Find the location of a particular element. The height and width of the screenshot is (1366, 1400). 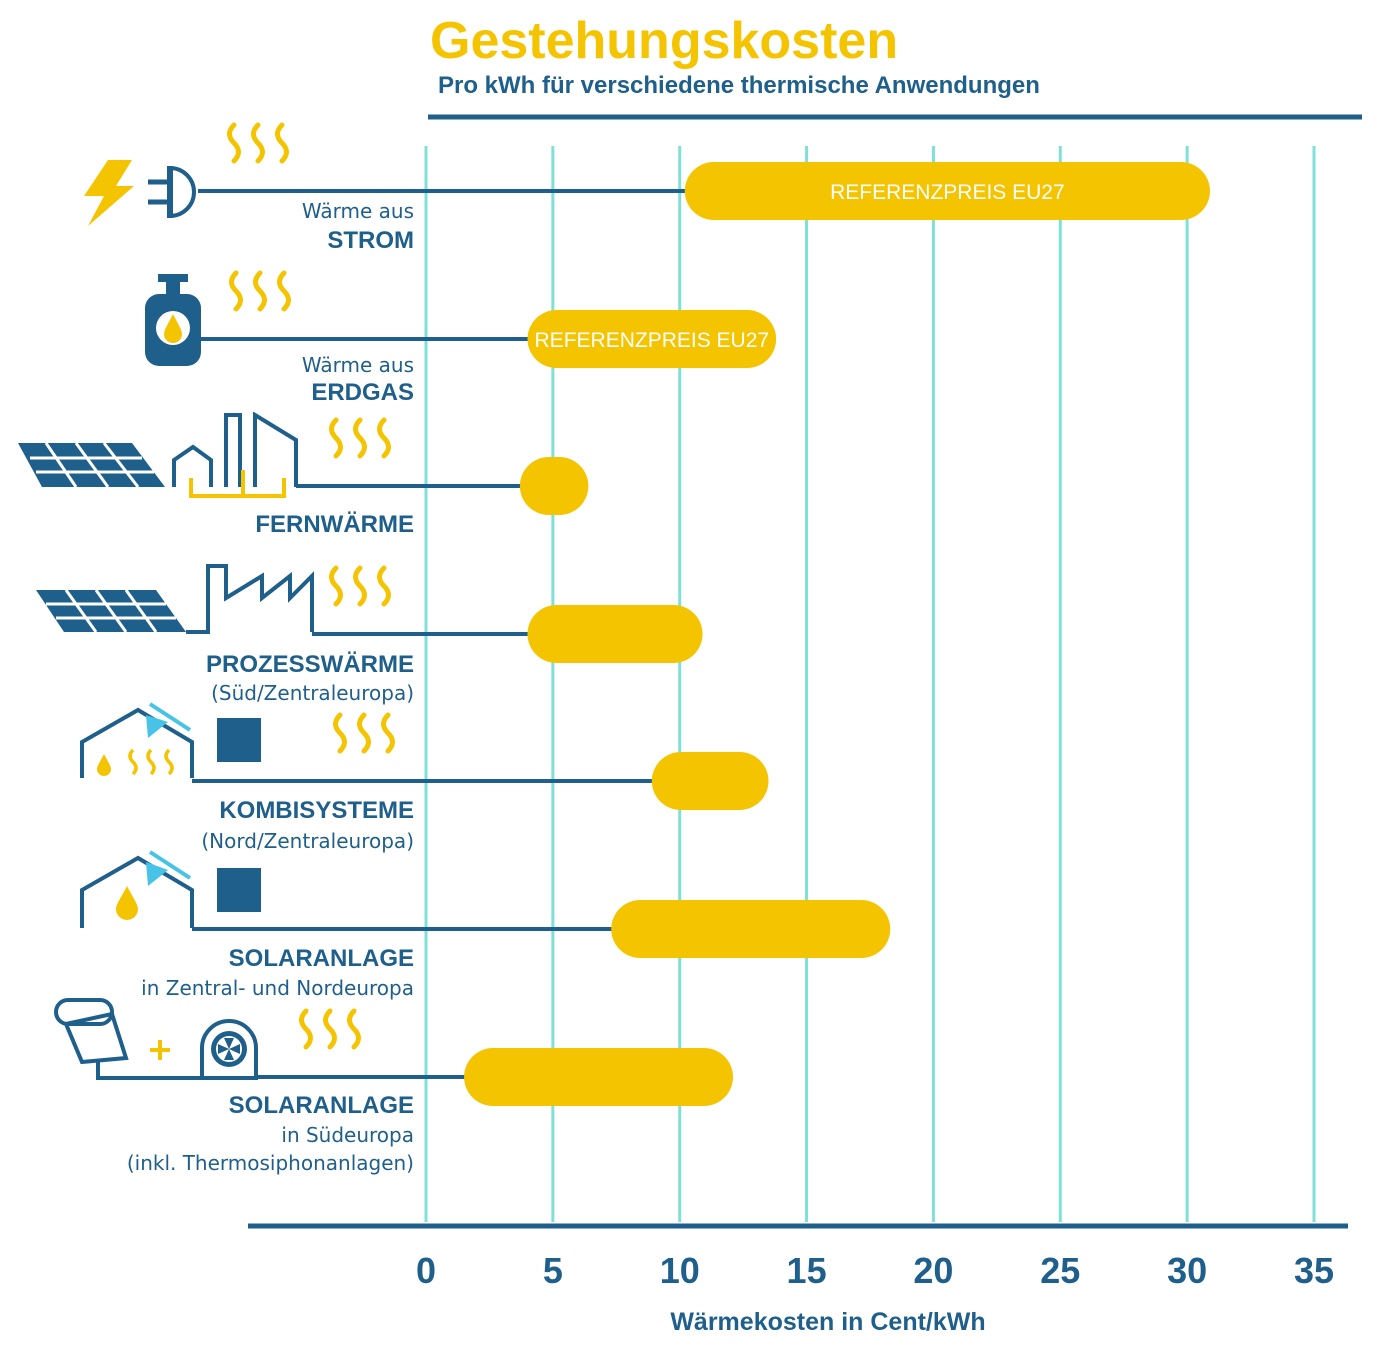

category-label-line2: ERDGAS is located at coordinates (362, 392).